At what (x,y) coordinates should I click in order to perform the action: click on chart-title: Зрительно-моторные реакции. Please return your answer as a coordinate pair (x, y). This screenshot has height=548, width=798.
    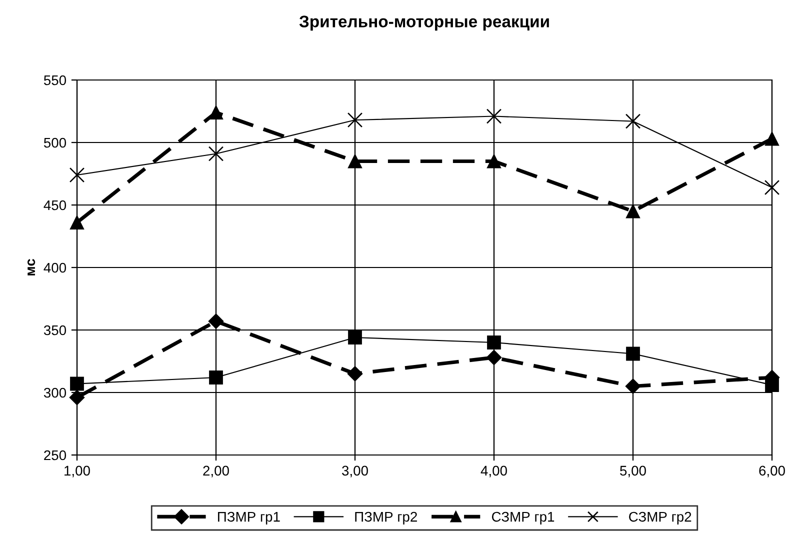
    Looking at the image, I should click on (424, 23).